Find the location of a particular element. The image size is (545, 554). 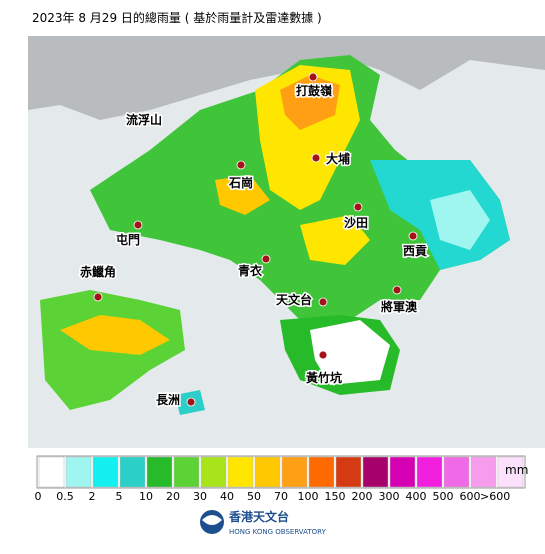

logo-name: 香港天文台 is located at coordinates (258, 516).